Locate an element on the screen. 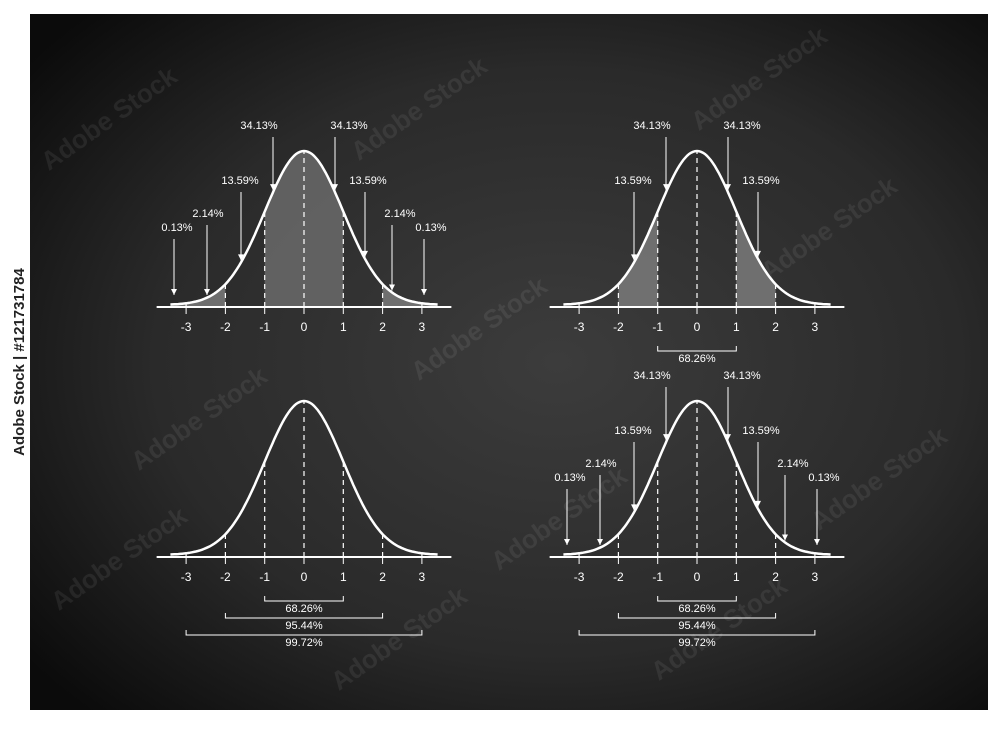 The height and width of the screenshot is (730, 1000). stock-id: Adobe Stock | #121731784 is located at coordinates (19, 362).